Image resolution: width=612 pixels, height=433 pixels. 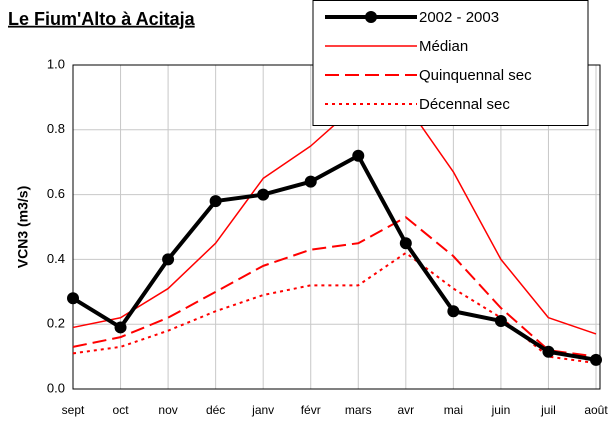 What do you see at coordinates (56, 323) in the screenshot?
I see `y-tick-label: 0.2` at bounding box center [56, 323].